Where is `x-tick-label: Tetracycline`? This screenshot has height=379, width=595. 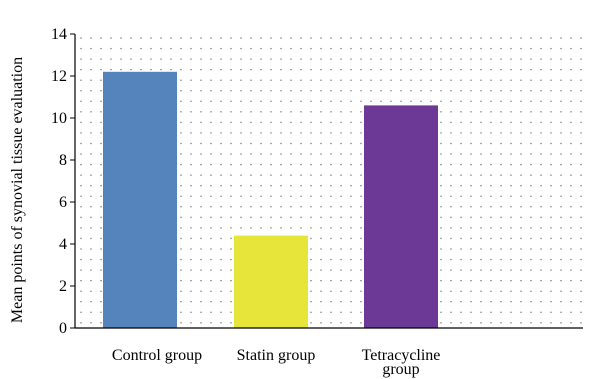 x-tick-label: Tetracycline is located at coordinates (401, 355).